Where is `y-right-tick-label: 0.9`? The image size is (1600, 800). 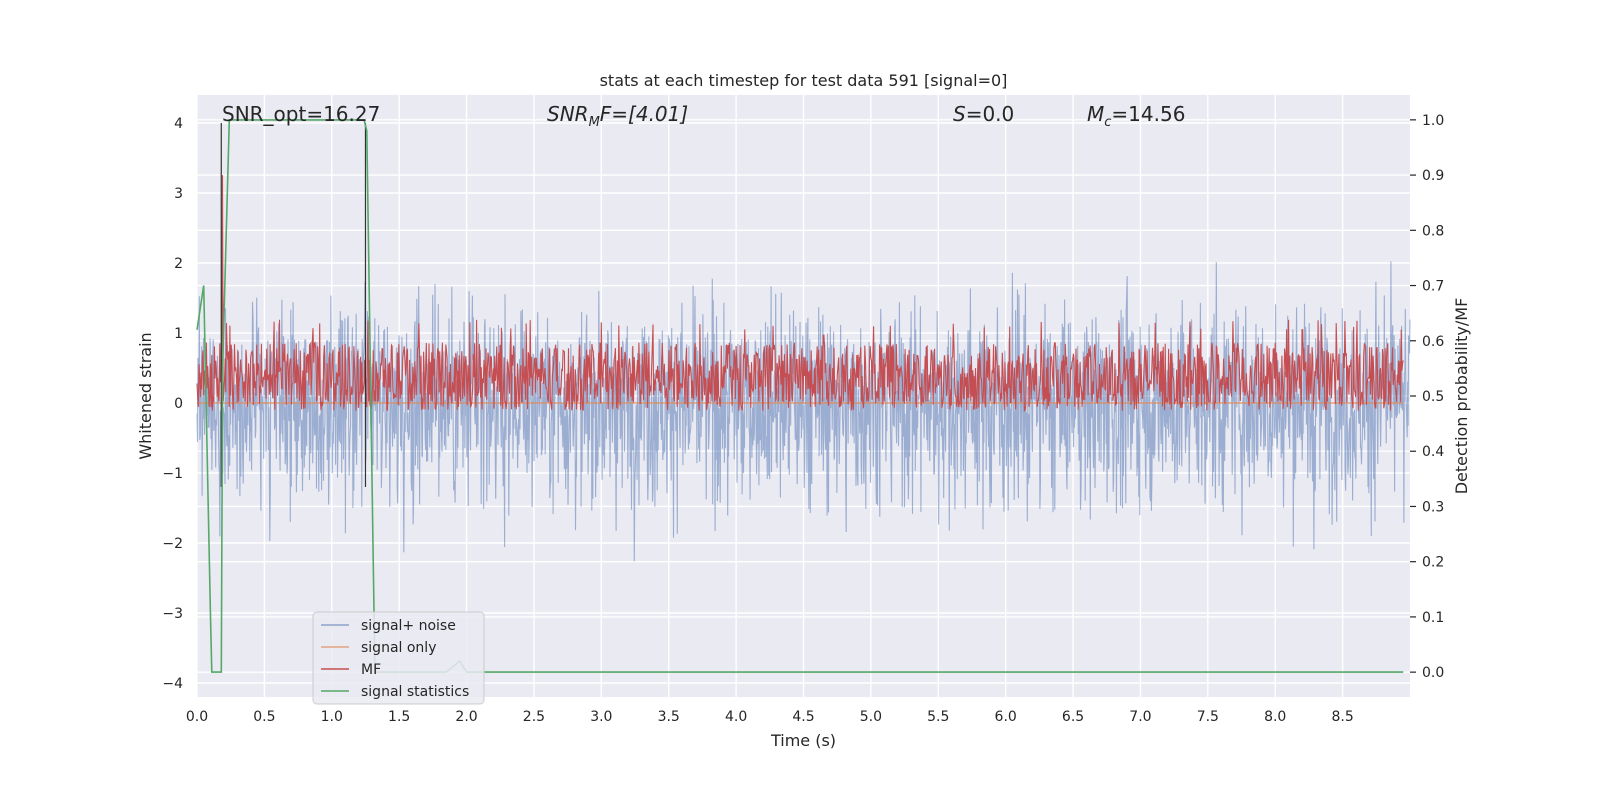
y-right-tick-label: 0.9 is located at coordinates (1433, 176).